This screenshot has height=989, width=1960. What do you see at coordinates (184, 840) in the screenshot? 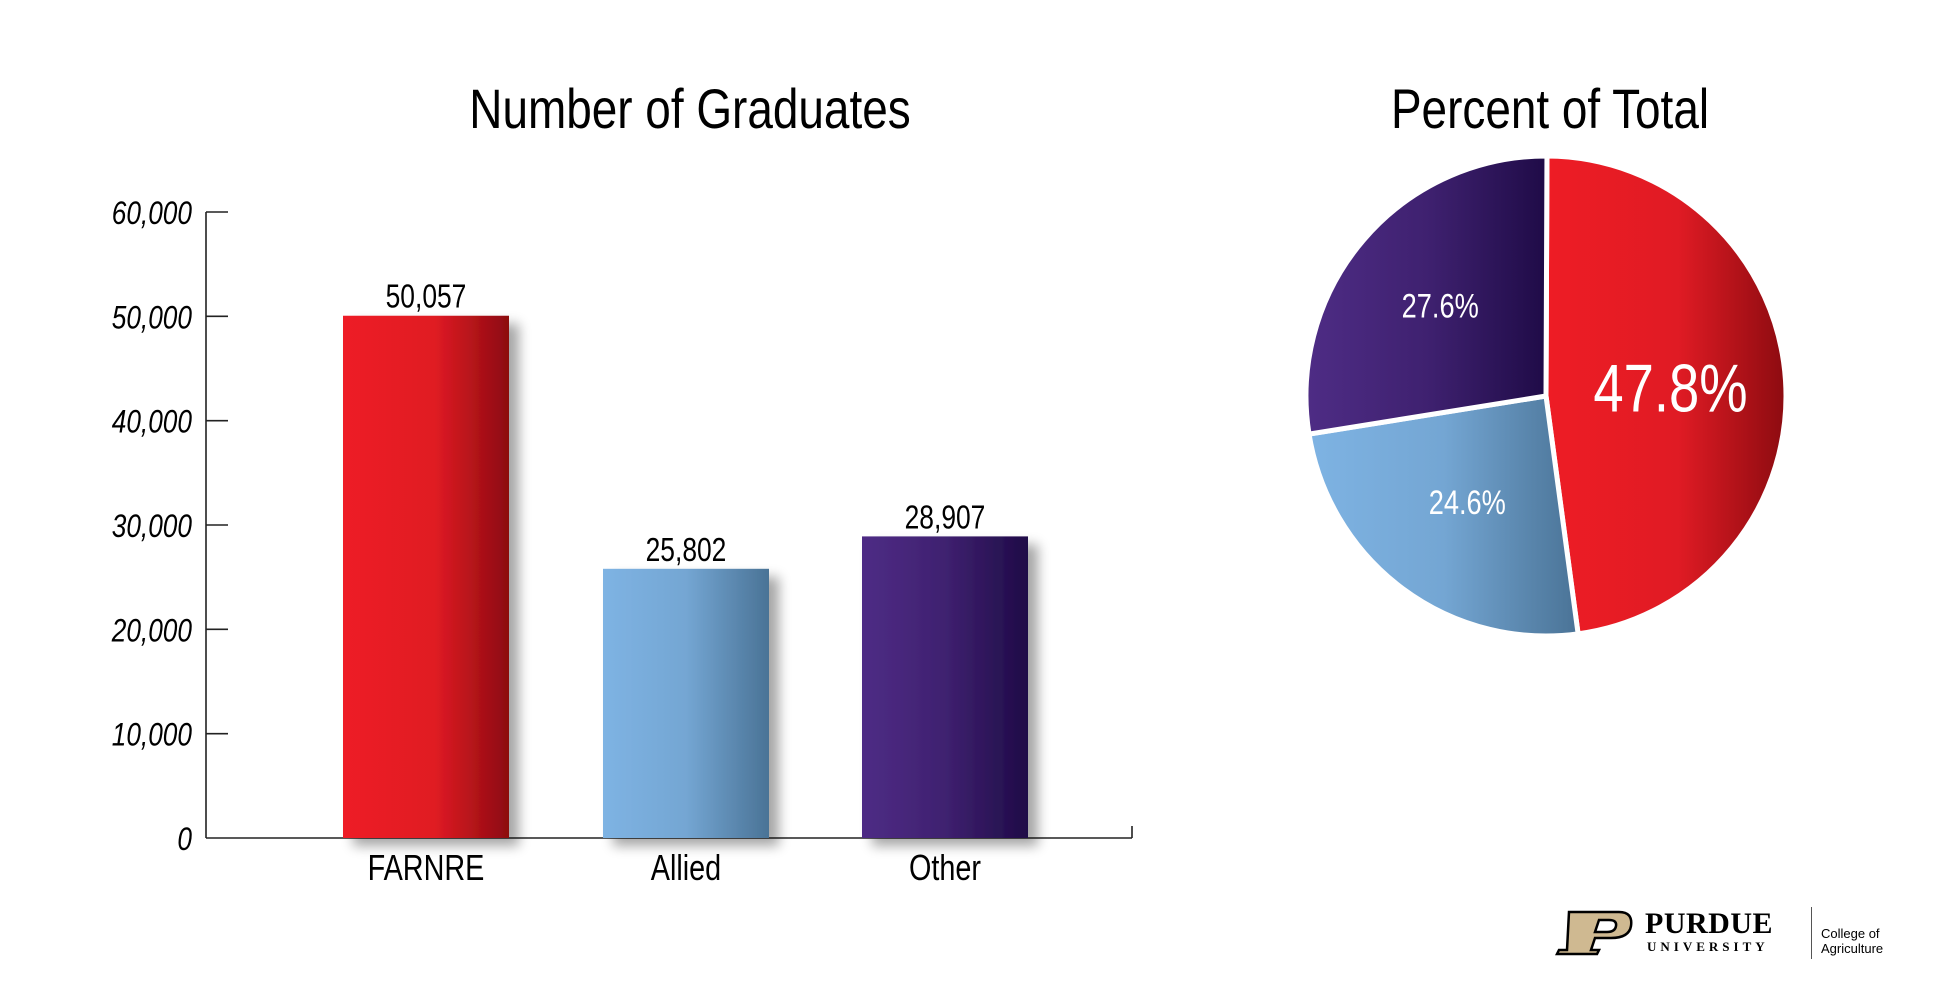
I see `y-tick-label: 0` at bounding box center [184, 840].